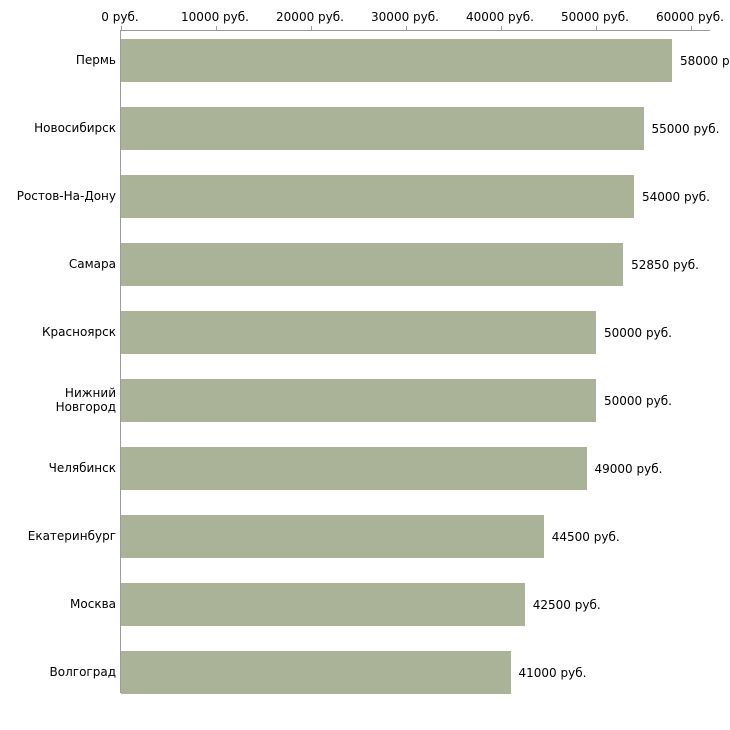 The image size is (730, 730). Describe the element at coordinates (705, 60) in the screenshot. I see `value-label: 58000 руб.` at that location.